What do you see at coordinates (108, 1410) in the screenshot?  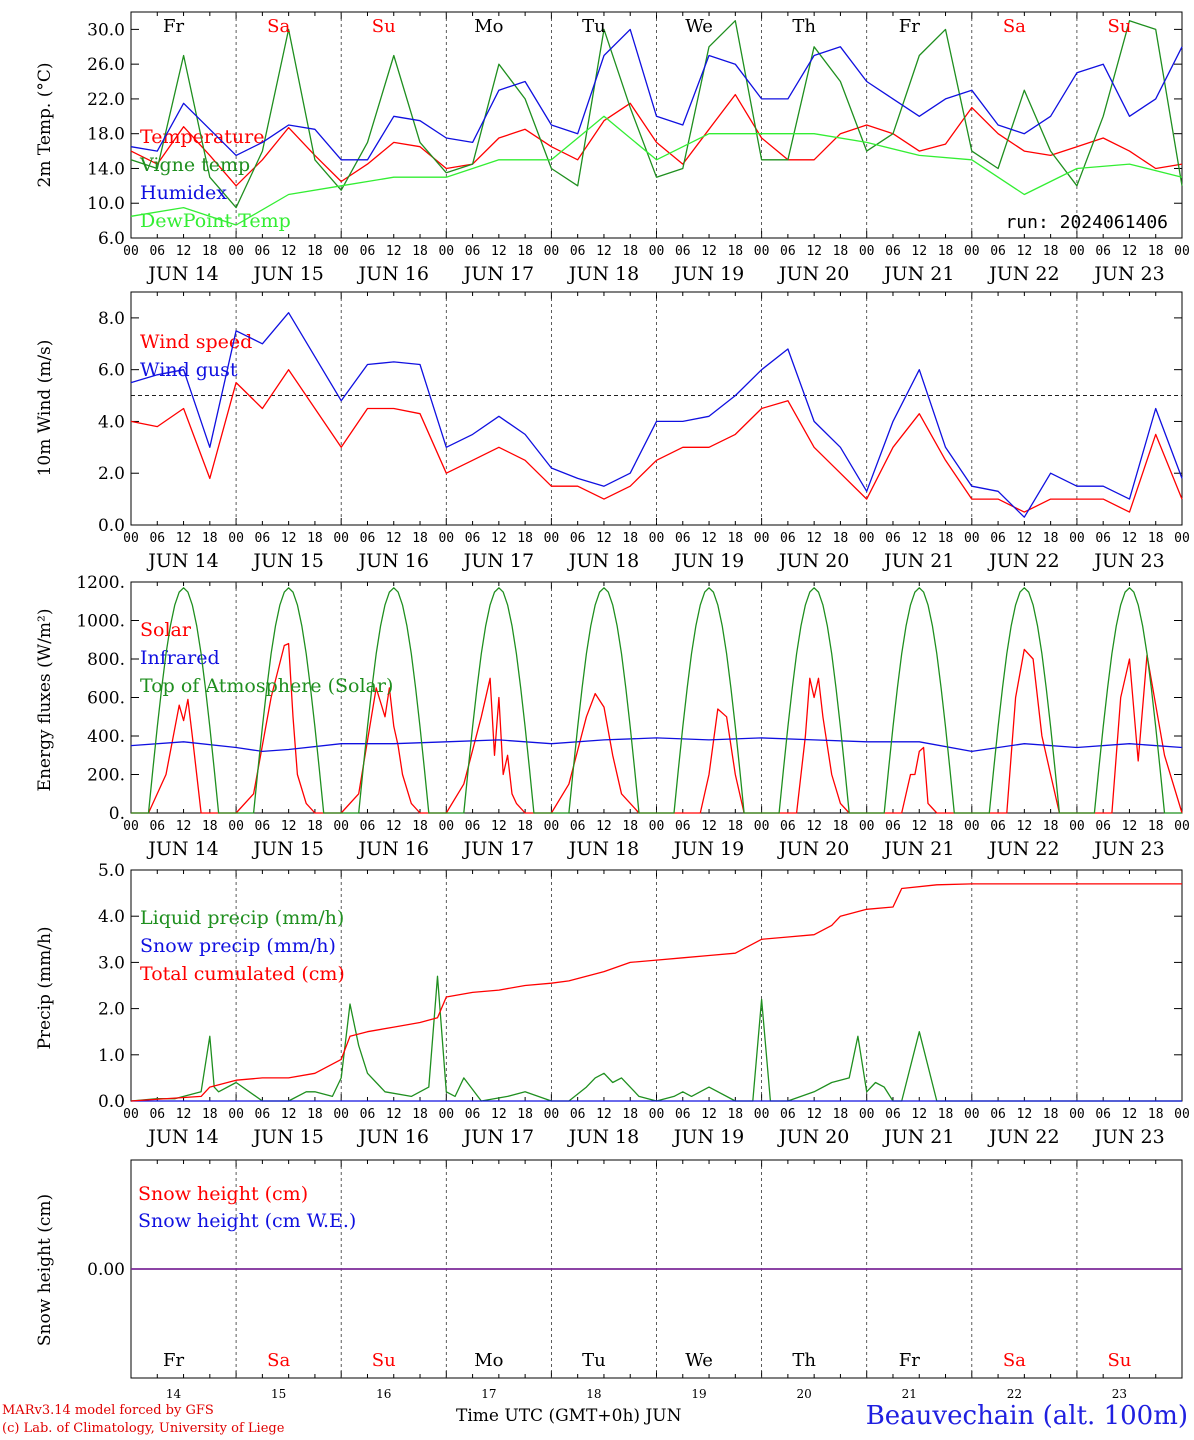 I see `model-credit: MARv3.14 model forced by GFS` at bounding box center [108, 1410].